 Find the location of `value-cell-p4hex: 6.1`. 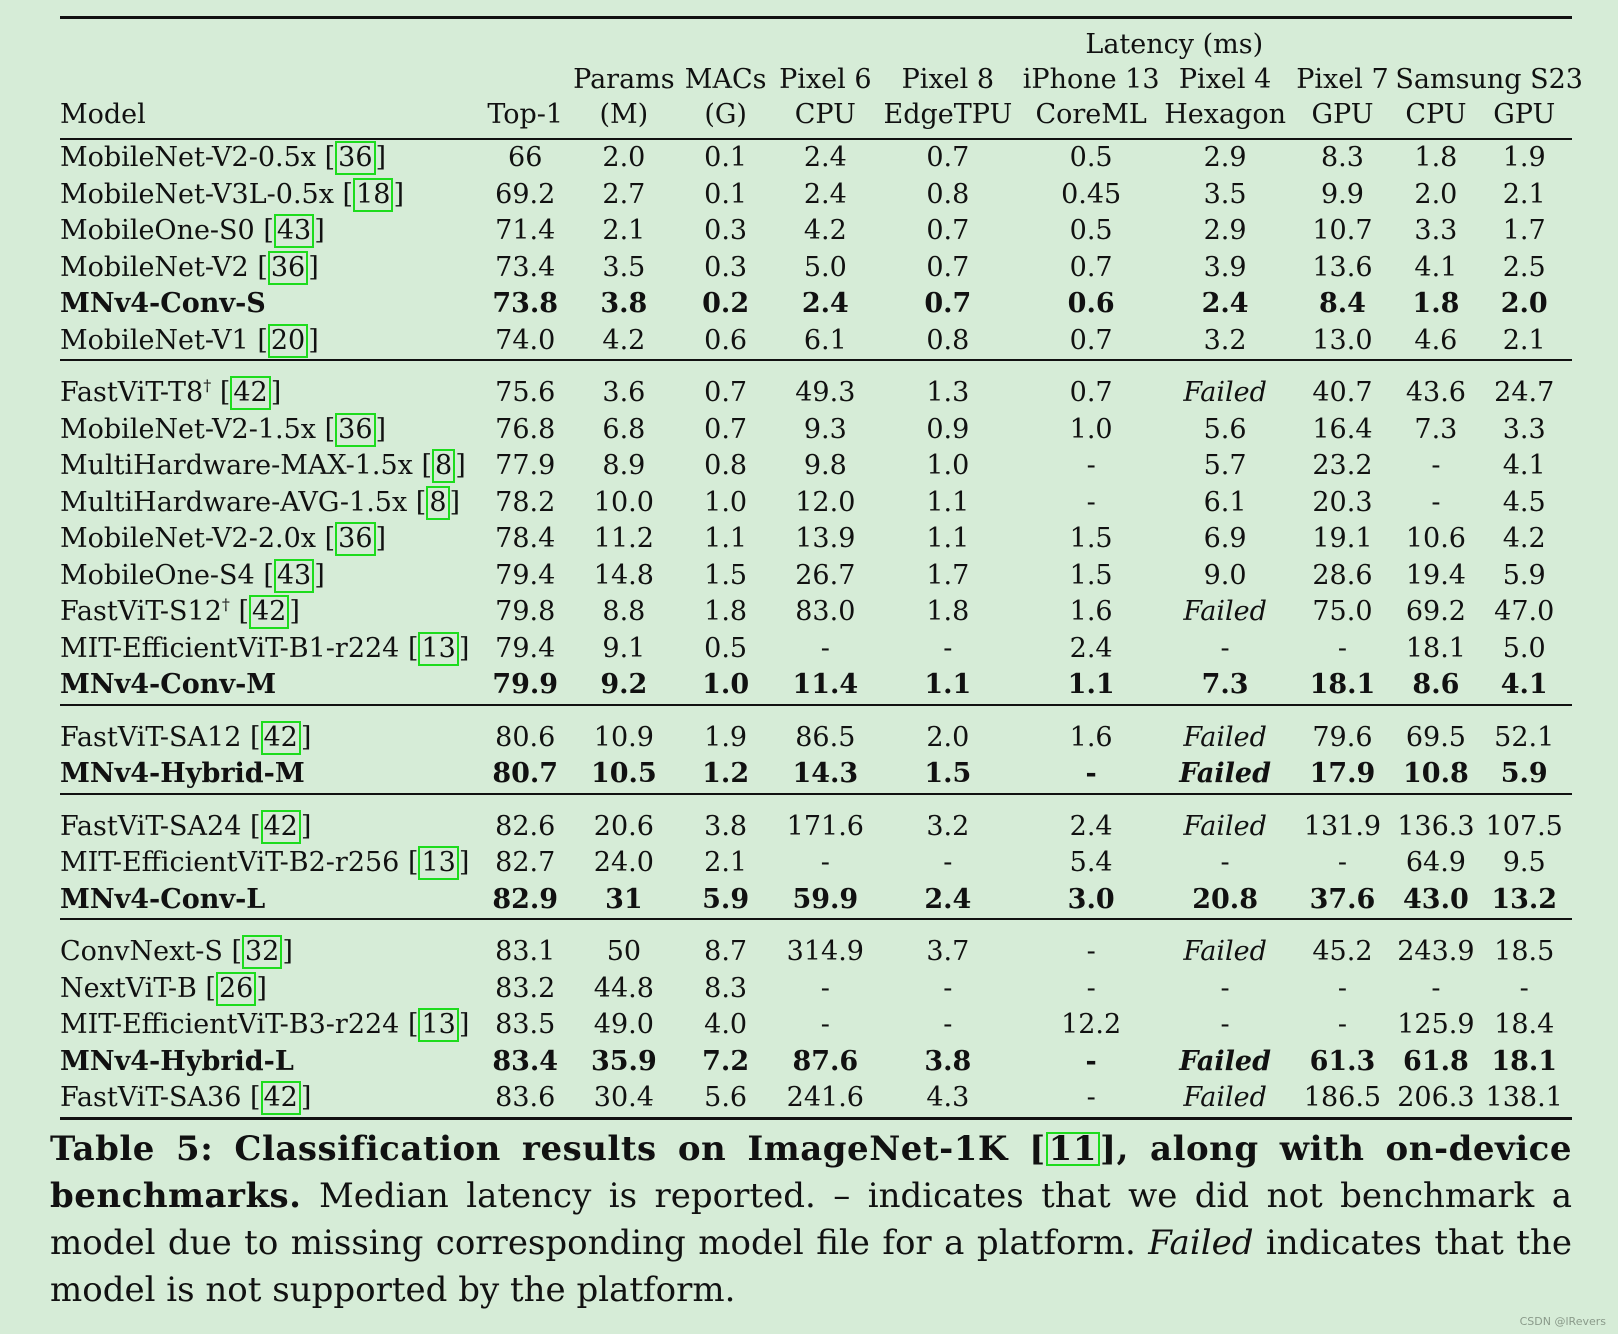

value-cell-p4hex: 6.1 is located at coordinates (1225, 502).